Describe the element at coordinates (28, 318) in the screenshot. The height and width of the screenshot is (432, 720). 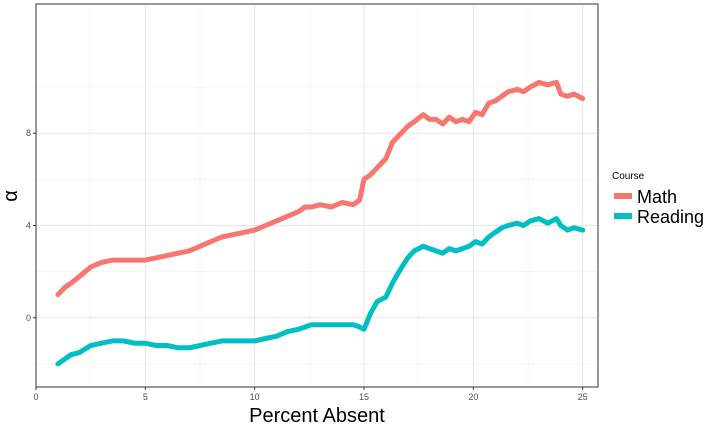
I see `y-tick-label: 0` at that location.